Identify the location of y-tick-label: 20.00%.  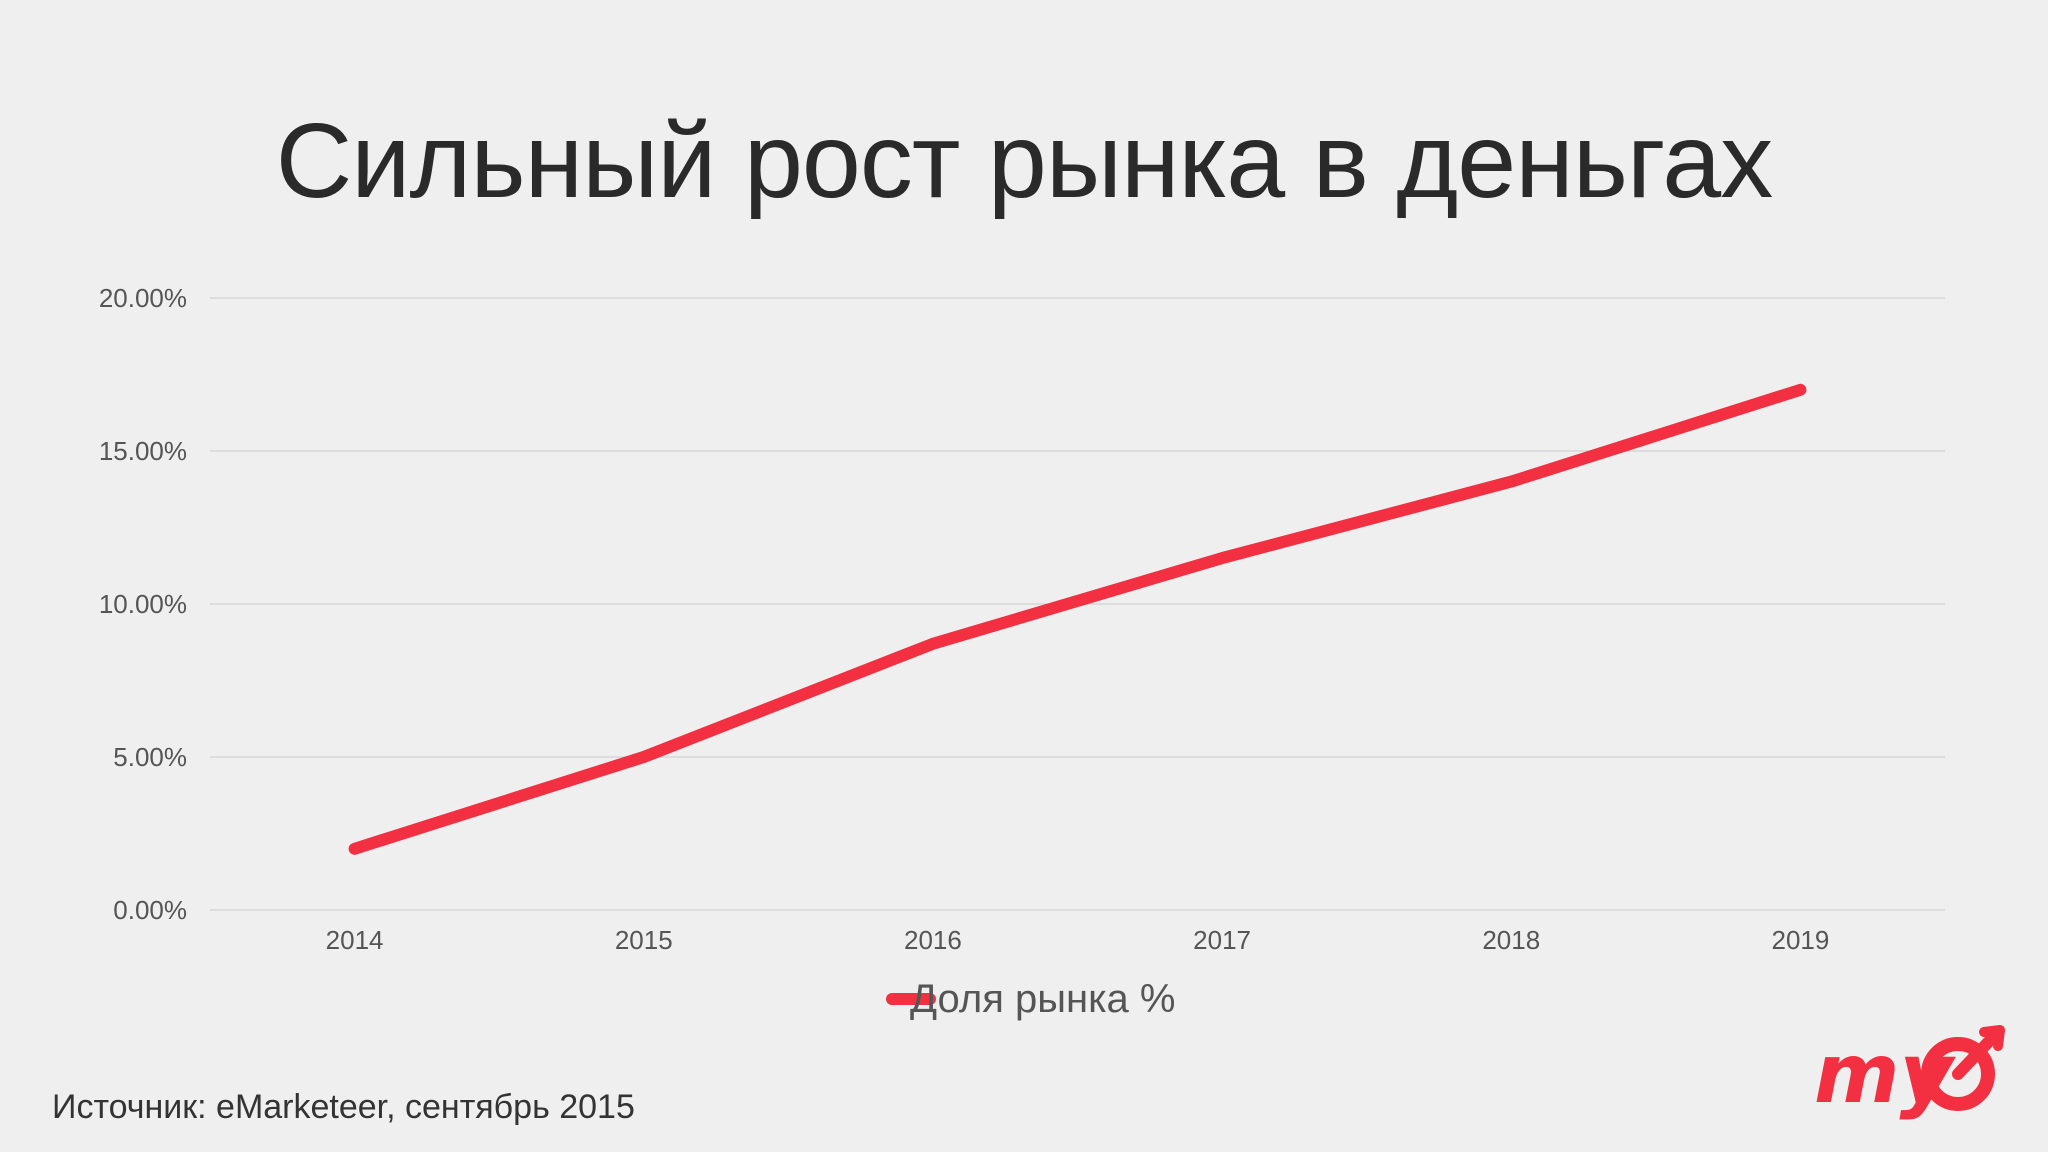
(143, 298).